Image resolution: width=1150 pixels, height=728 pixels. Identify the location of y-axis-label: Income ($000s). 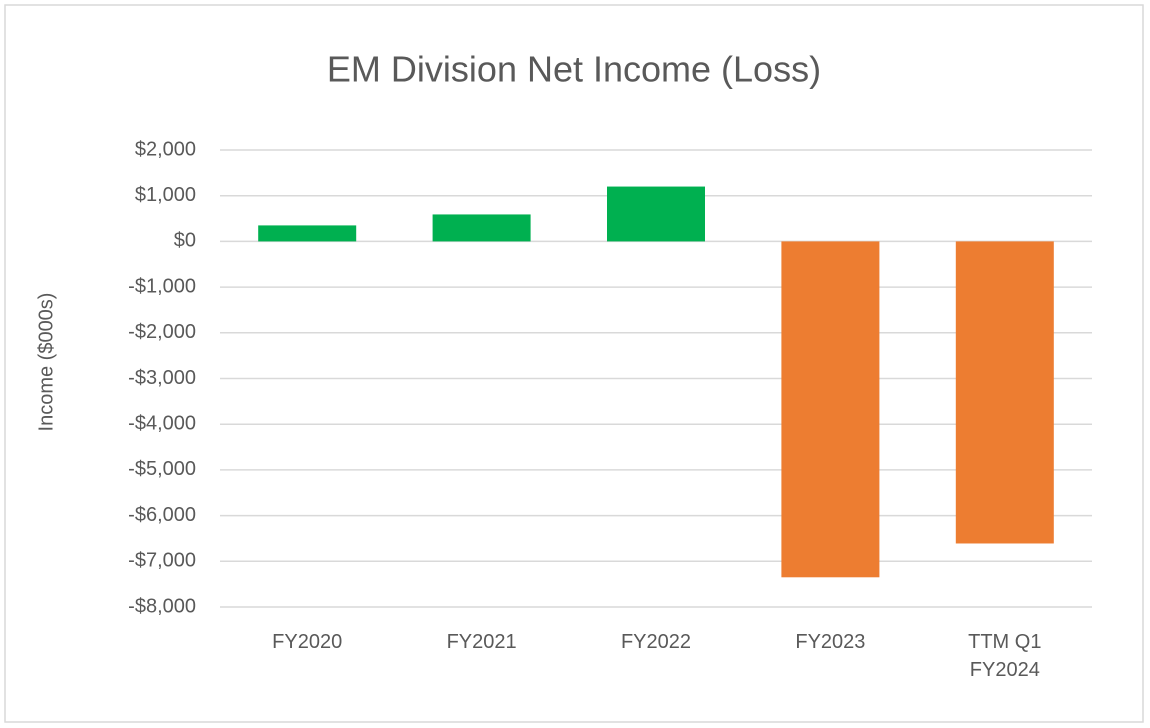
(46, 362).